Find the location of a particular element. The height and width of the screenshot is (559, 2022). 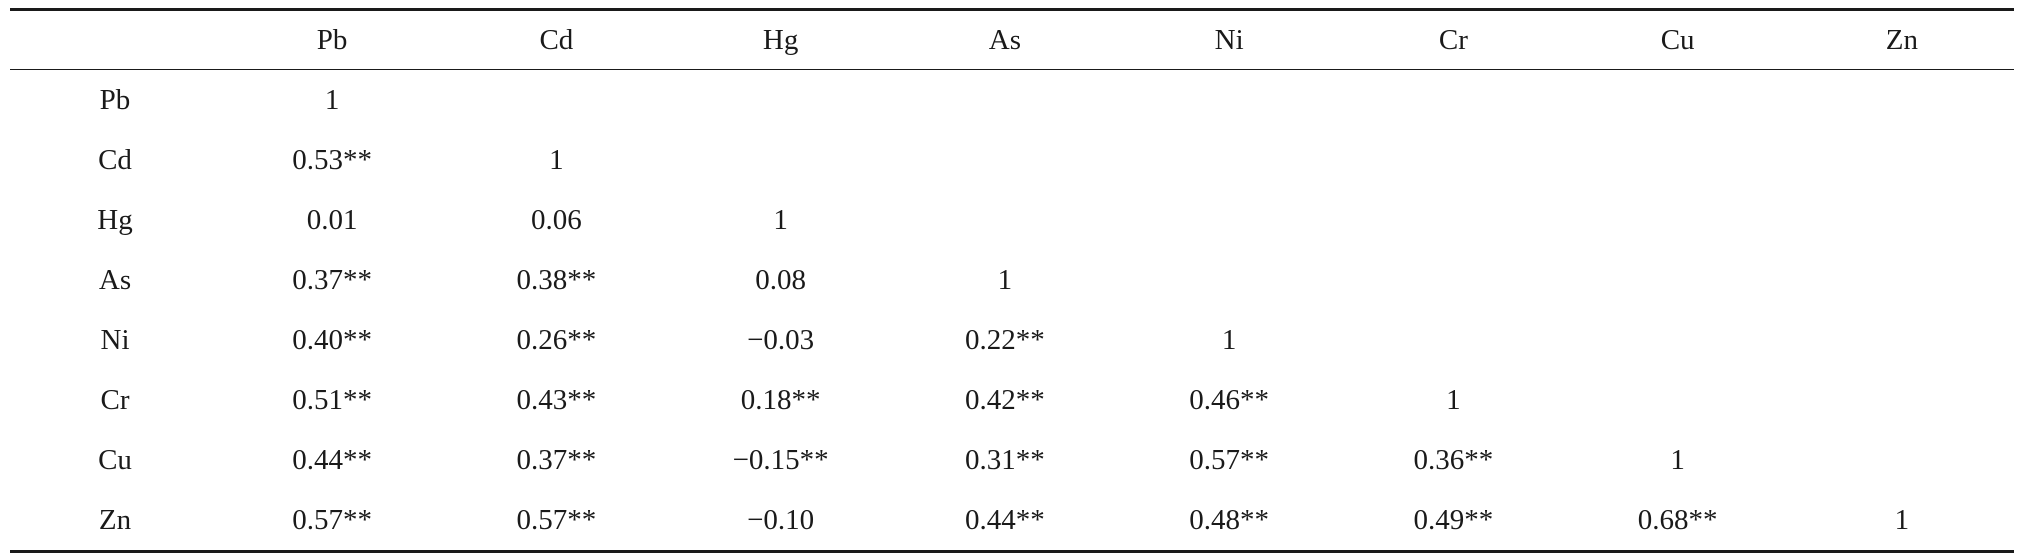

table-row-ni: Ni 0.40** 0.26** −0.03 0.22** 1 is located at coordinates (1012, 340).